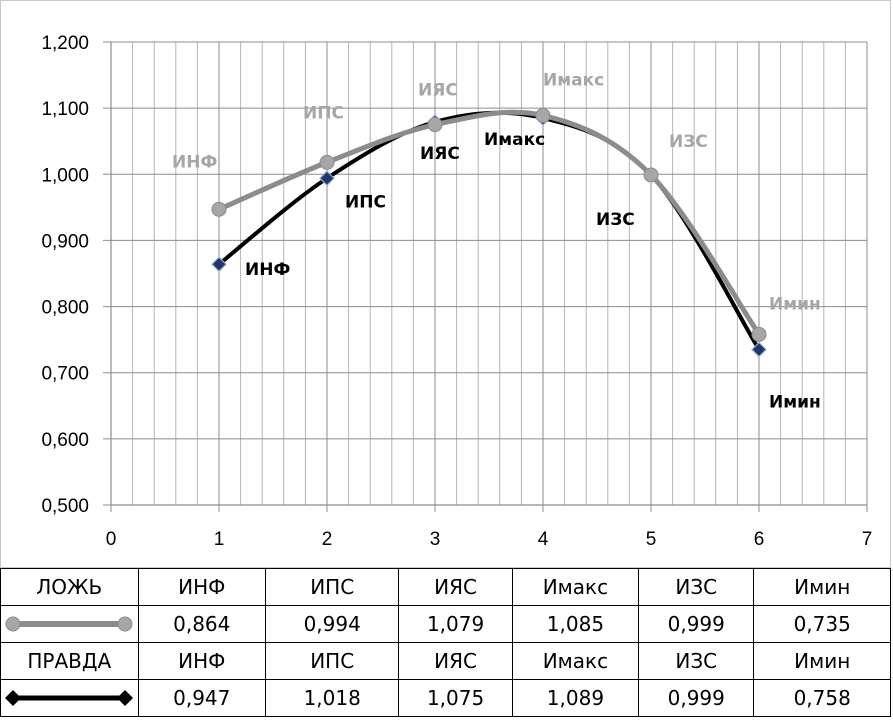 This screenshot has width=893, height=727. I want to click on table-row-values-true: 0,947 1,018 1,075 1,089 0,999 0,758, so click(445, 698).